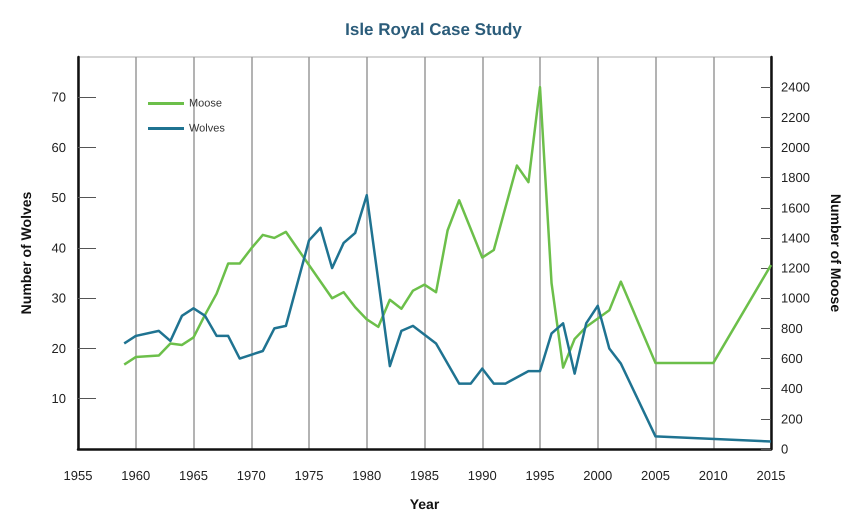 The height and width of the screenshot is (532, 867). Describe the element at coordinates (795, 178) in the screenshot. I see `y2-tick-label: 1800` at that location.